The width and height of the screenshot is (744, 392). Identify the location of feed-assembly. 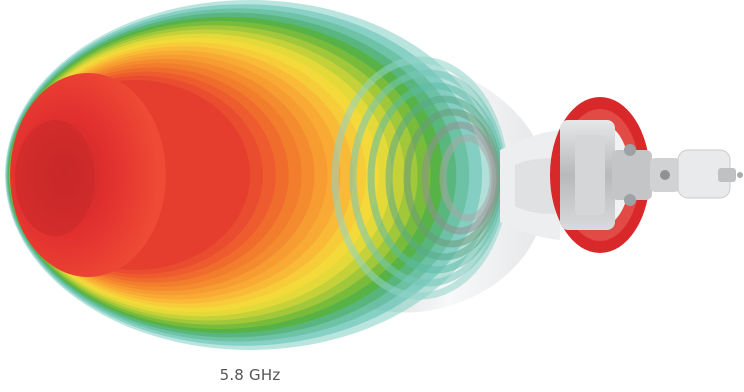
(530, 185).